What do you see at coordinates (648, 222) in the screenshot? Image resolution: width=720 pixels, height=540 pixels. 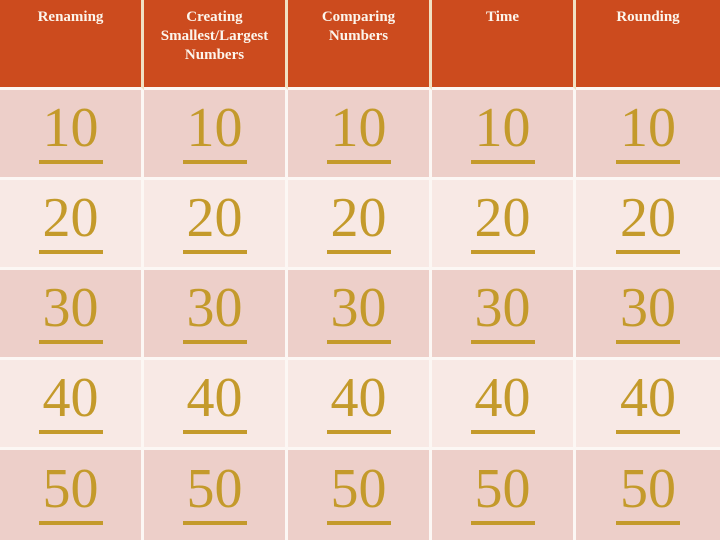 I see `question-link-rounding-20: 20` at bounding box center [648, 222].